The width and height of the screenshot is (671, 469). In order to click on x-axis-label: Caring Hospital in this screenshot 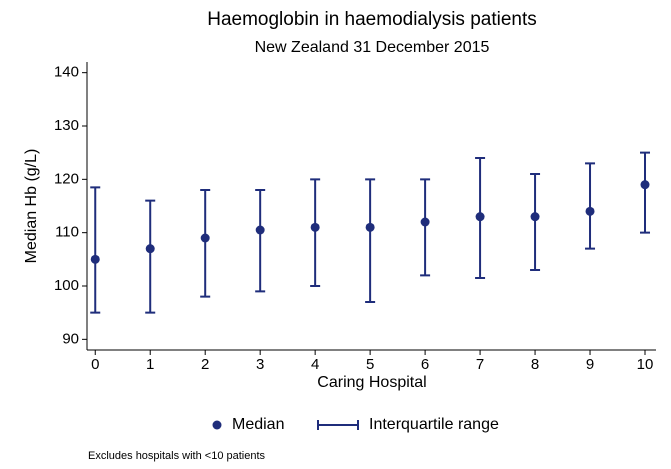, I will do `click(371, 382)`.